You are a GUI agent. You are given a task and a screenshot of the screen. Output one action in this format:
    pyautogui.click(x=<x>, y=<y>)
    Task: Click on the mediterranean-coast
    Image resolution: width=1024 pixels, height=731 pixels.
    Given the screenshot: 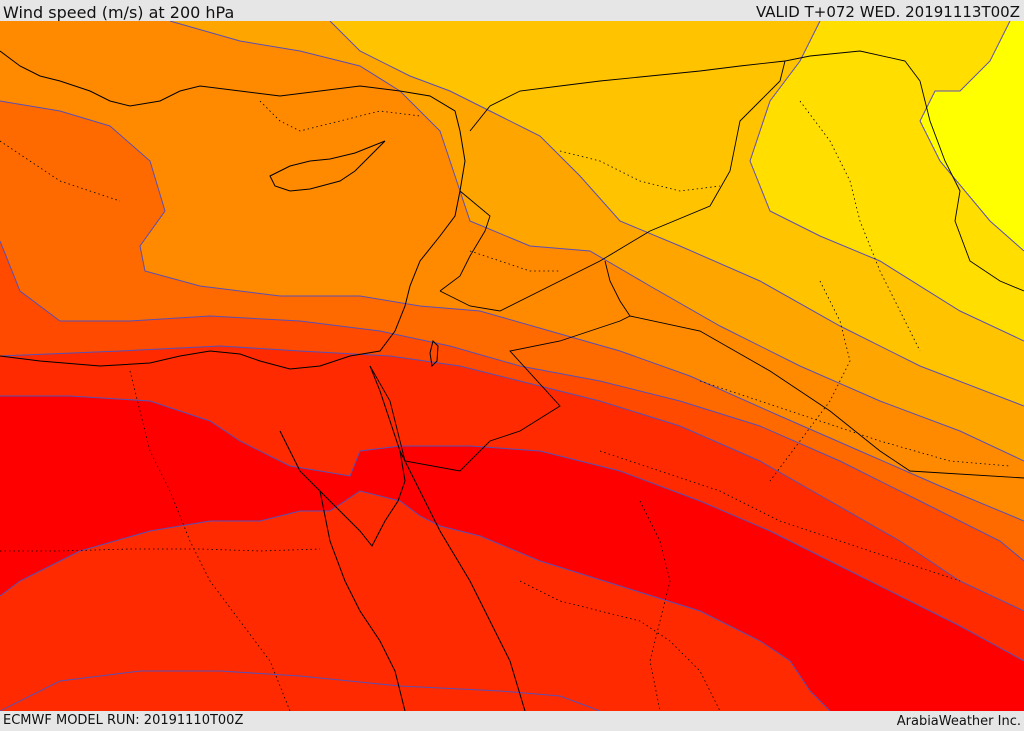 What is the action you would take?
    pyautogui.click(x=233, y=250)
    